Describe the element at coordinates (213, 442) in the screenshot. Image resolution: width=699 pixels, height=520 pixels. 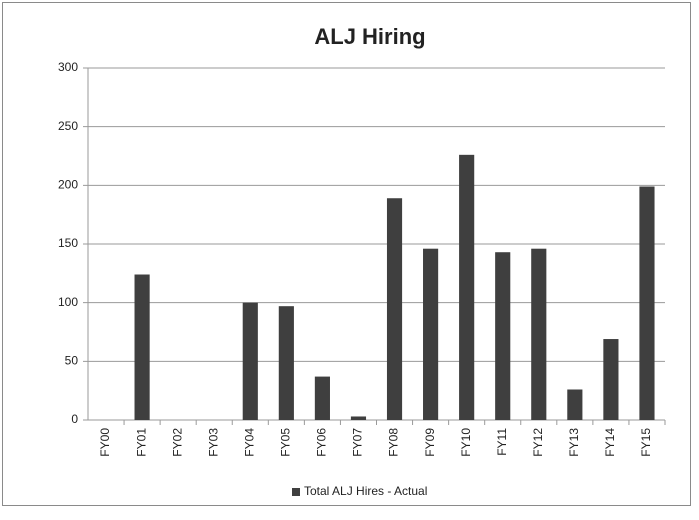
I see `x-tick-label: FY03` at that location.